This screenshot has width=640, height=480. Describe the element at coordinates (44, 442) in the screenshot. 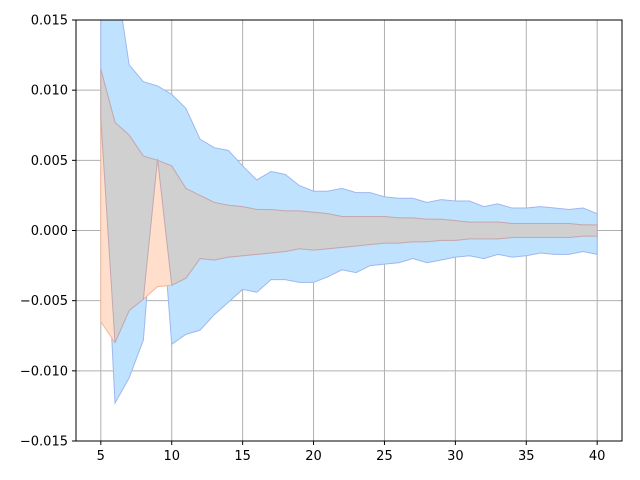

I see `y-tick-label: −0.015` at that location.